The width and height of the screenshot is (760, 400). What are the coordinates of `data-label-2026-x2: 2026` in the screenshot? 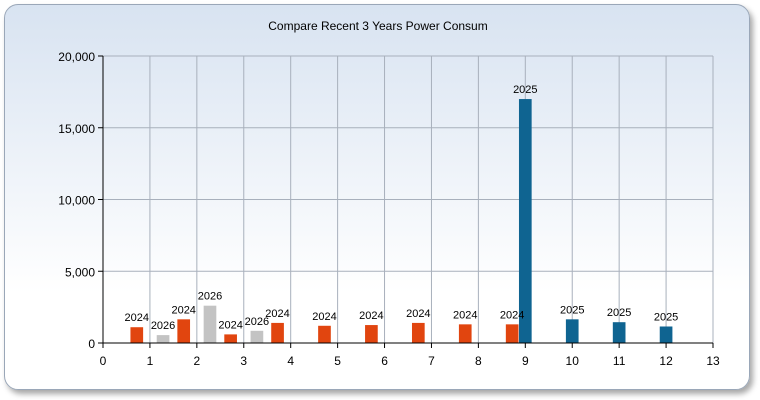 It's located at (210, 297).